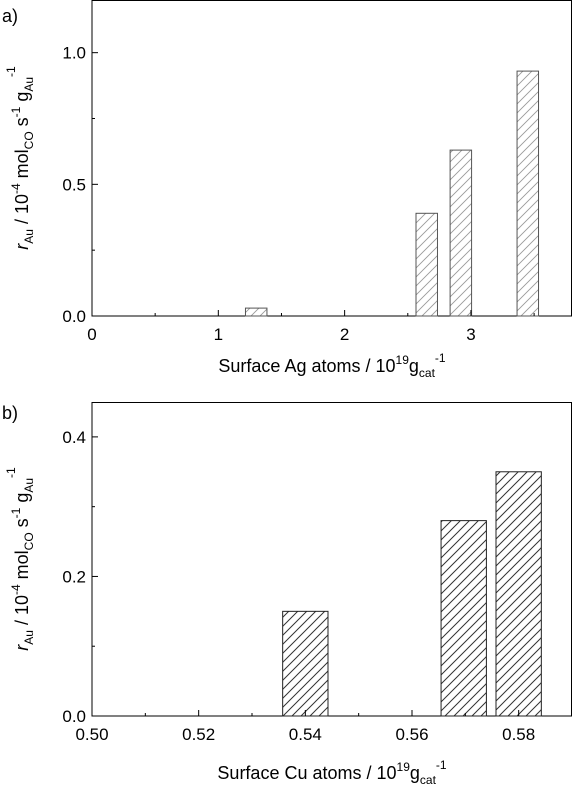 This screenshot has height=788, width=573. I want to click on x-tick-label: 2, so click(344, 334).